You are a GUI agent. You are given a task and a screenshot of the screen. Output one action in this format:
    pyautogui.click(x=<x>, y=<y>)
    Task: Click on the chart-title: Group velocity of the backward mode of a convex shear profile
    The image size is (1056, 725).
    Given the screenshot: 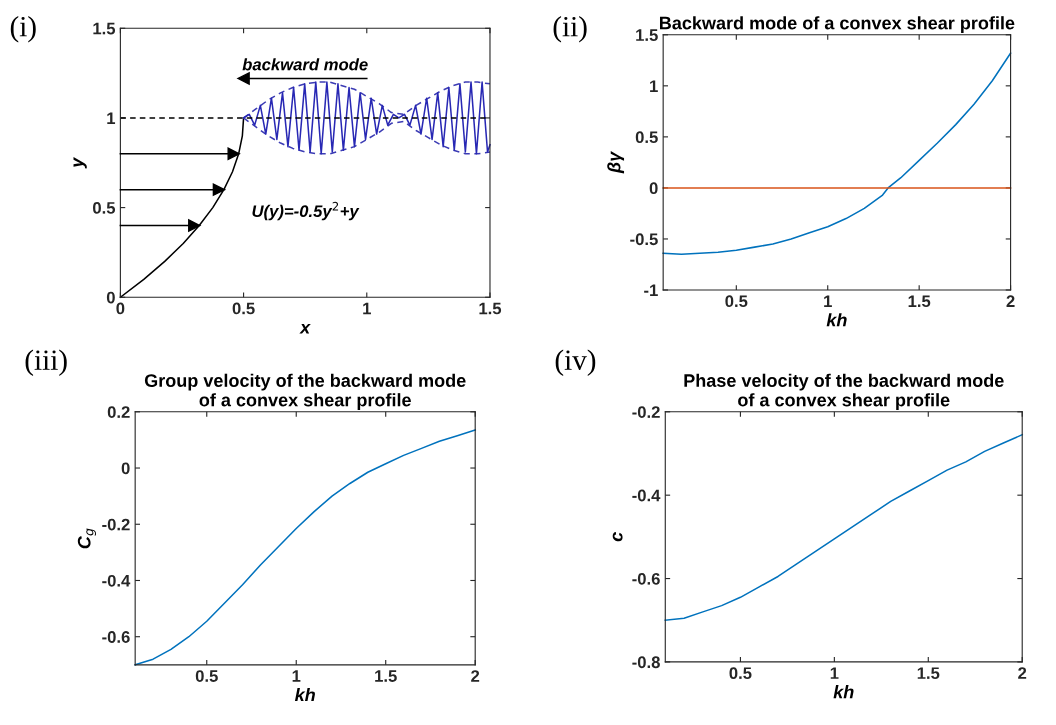 What is the action you would take?
    pyautogui.click(x=305, y=391)
    